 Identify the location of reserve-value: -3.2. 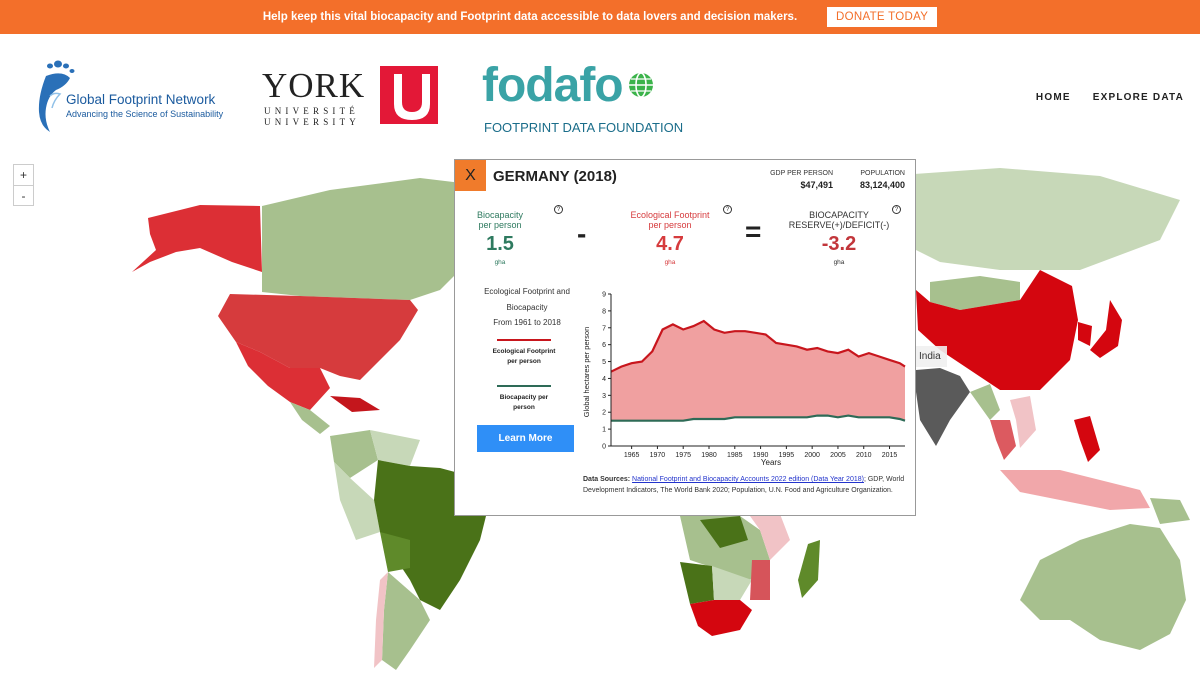
(839, 244).